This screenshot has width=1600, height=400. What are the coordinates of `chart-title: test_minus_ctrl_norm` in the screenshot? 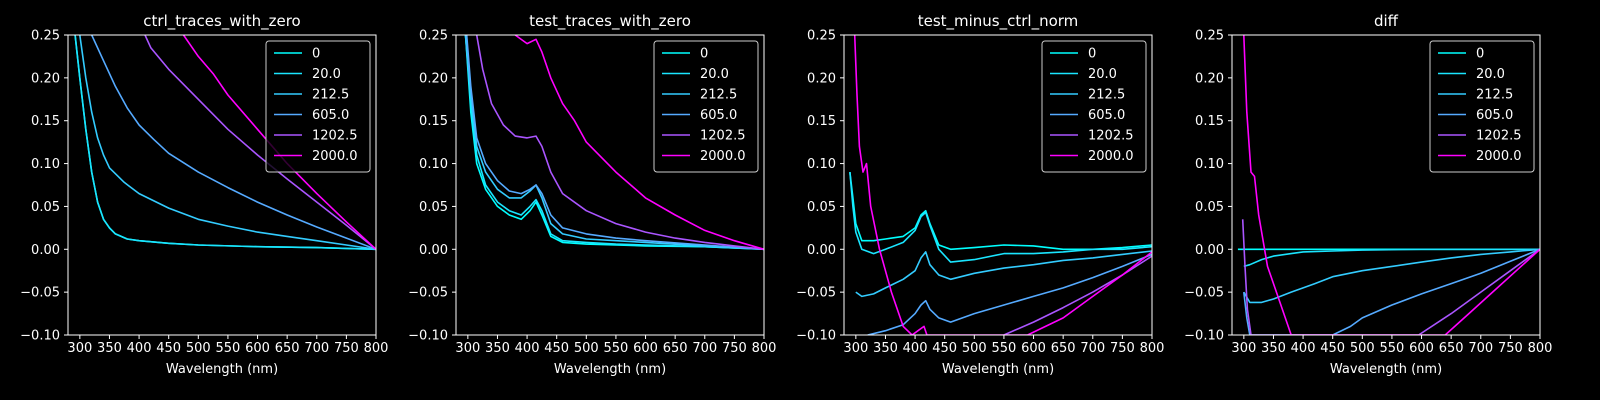 It's located at (998, 21).